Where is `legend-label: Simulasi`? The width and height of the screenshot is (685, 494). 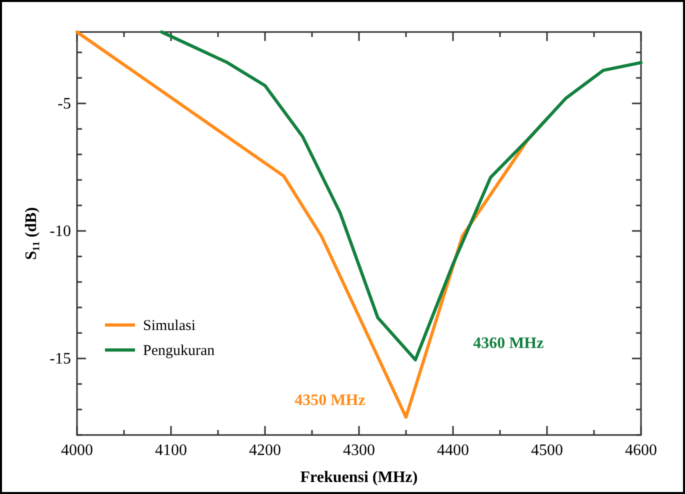 legend-label: Simulasi is located at coordinates (169, 326).